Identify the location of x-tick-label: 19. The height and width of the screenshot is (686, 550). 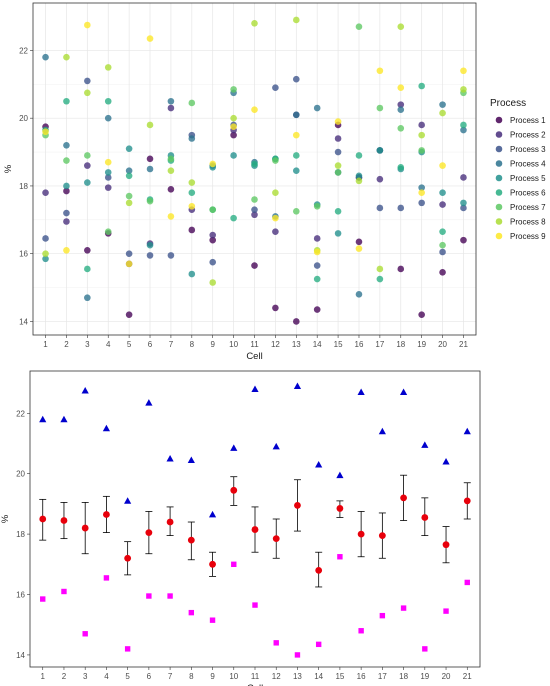
(421, 344).